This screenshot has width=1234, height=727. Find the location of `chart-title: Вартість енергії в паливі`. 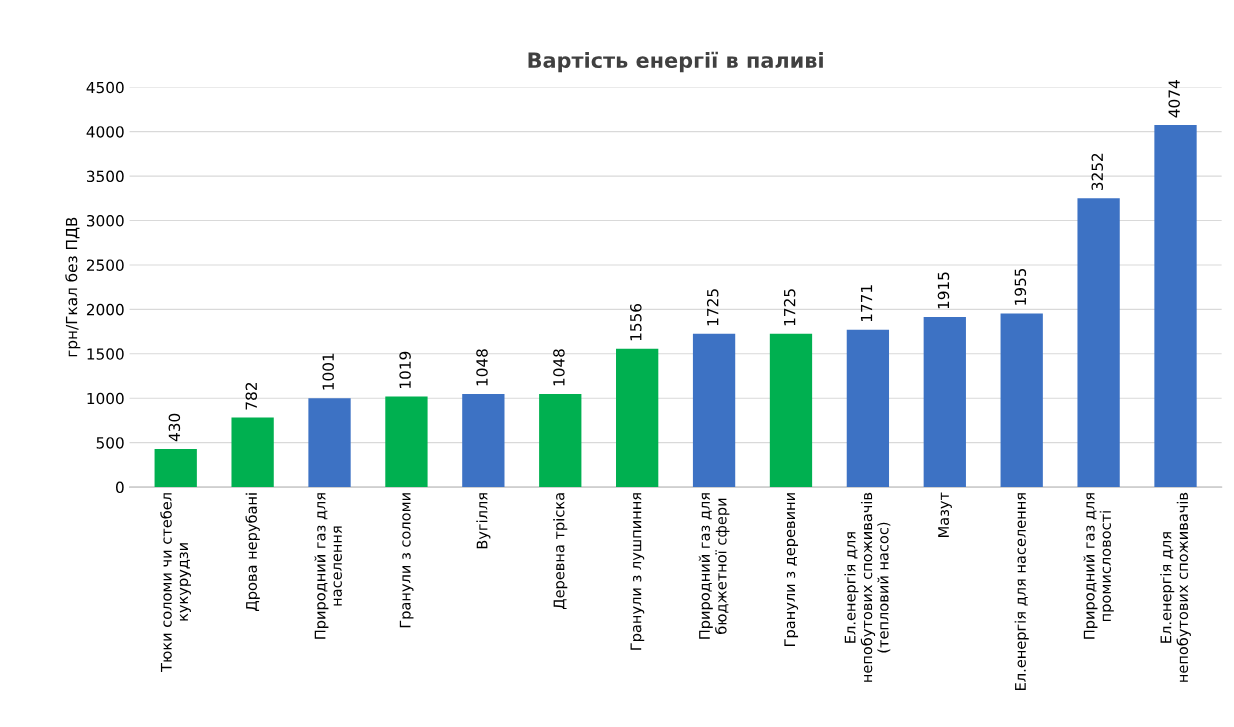

chart-title: Вартість енергії в паливі is located at coordinates (675, 62).